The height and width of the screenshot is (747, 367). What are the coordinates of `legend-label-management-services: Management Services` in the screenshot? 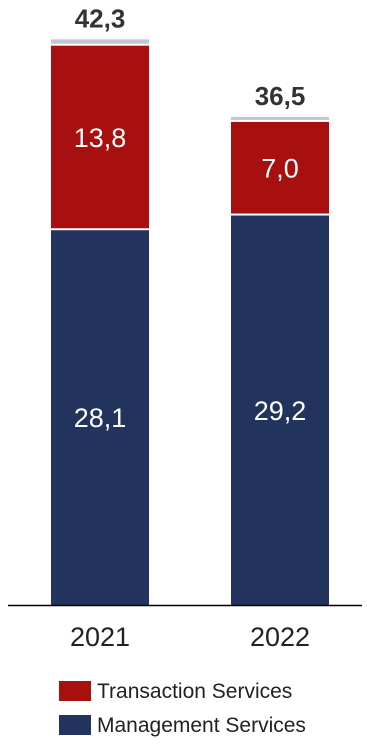 It's located at (201, 725).